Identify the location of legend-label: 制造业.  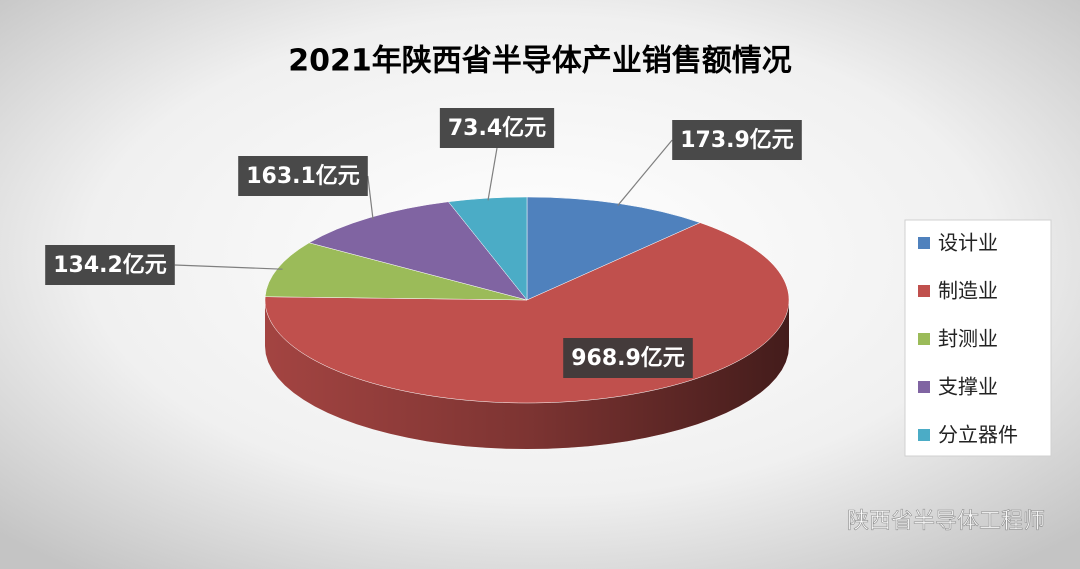
(968, 291).